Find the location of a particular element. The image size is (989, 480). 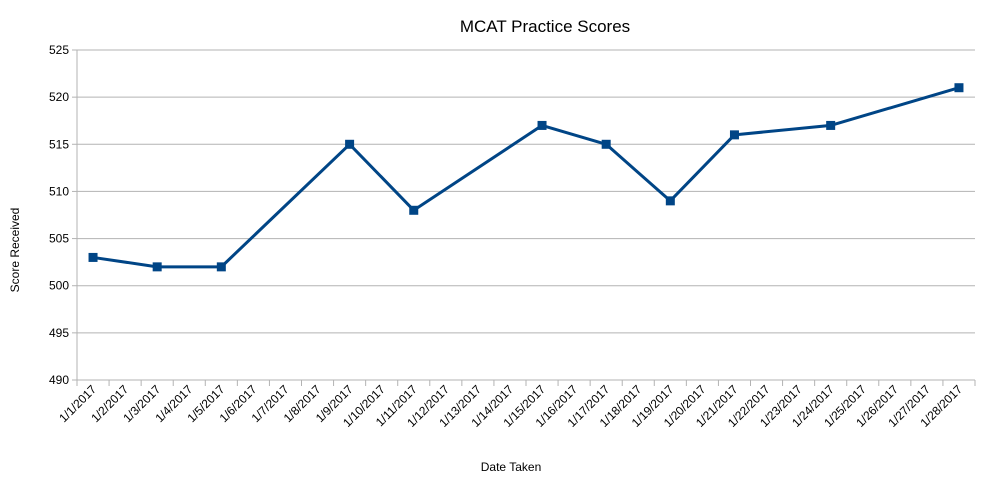

y-tick-label: 505 is located at coordinates (59, 239).